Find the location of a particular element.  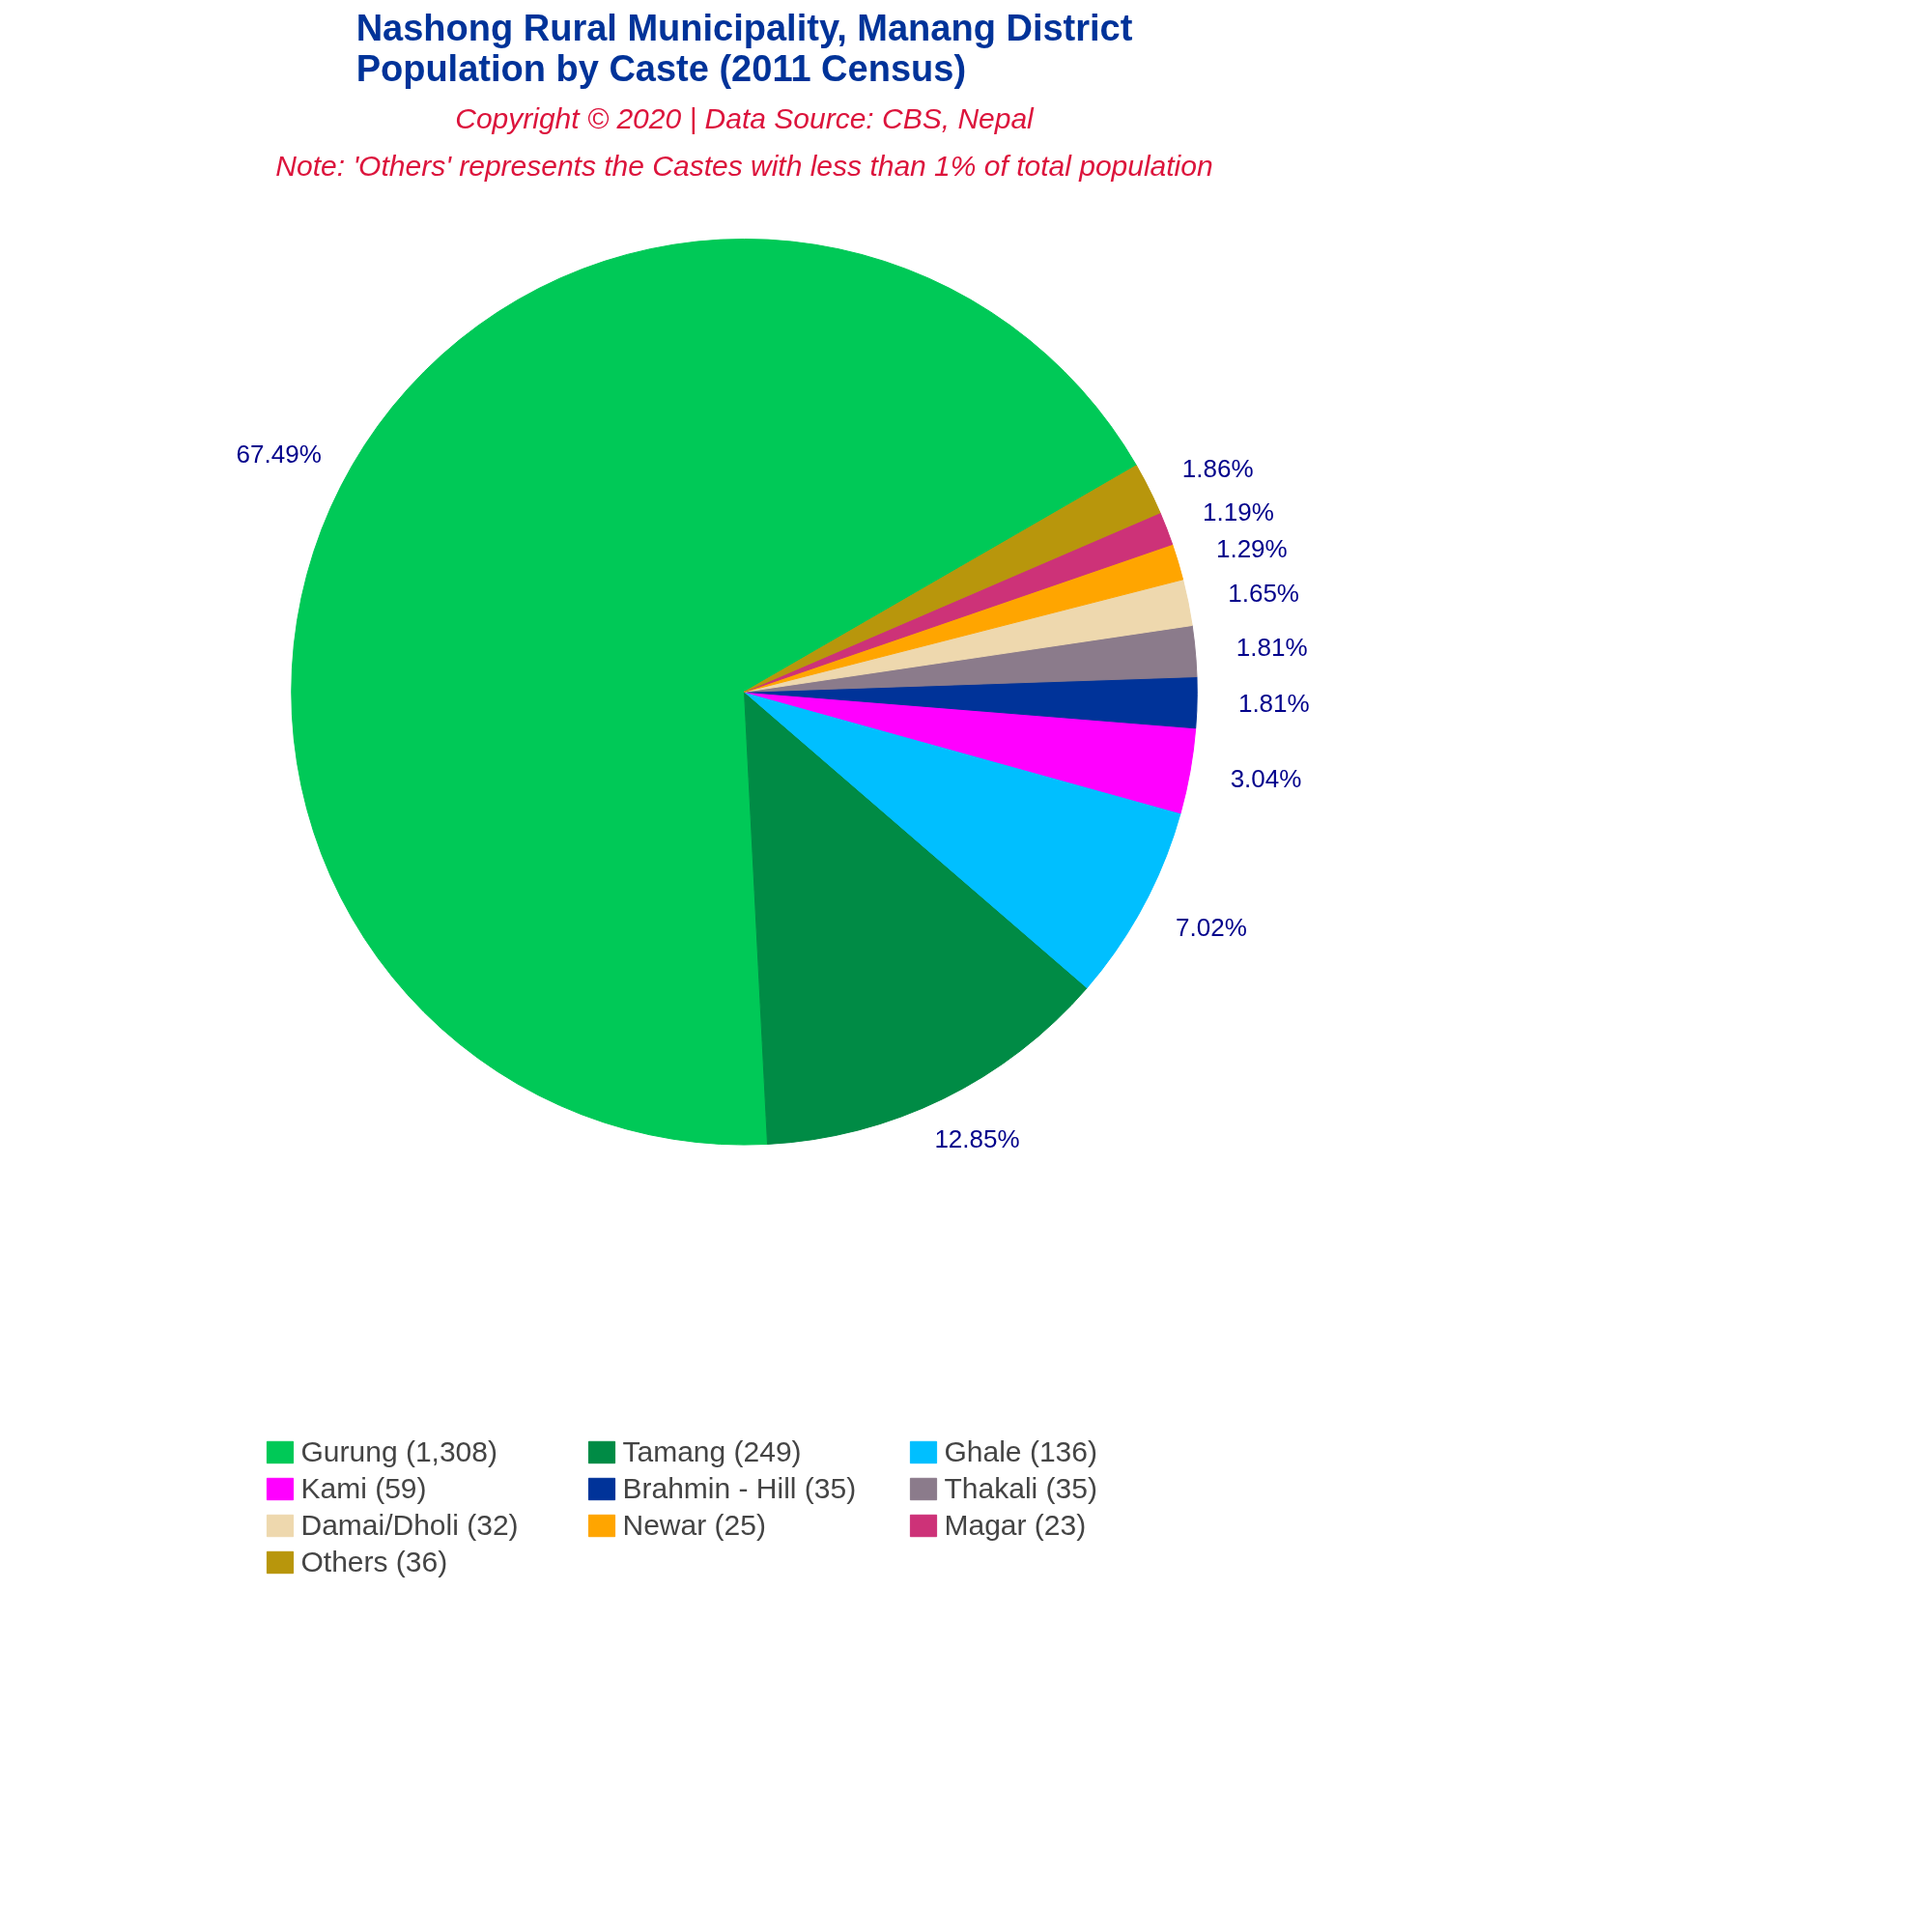

data-label: 12.85% is located at coordinates (977, 1139).